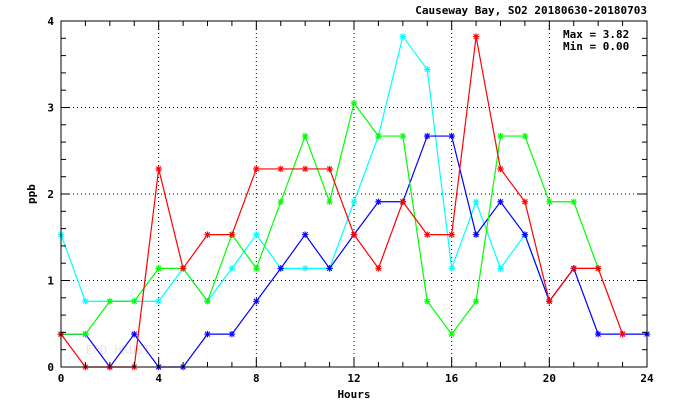 Image resolution: width=674 pixels, height=409 pixels. What do you see at coordinates (50, 367) in the screenshot?
I see `y-tick-label: 0` at bounding box center [50, 367].